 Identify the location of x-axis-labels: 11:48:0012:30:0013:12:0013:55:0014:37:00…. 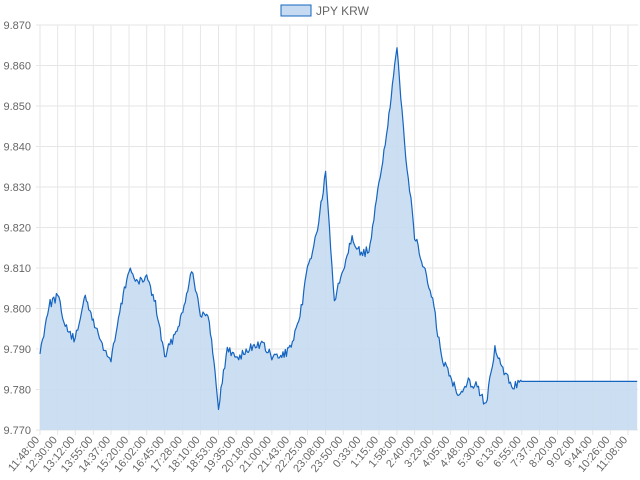
(318, 454).